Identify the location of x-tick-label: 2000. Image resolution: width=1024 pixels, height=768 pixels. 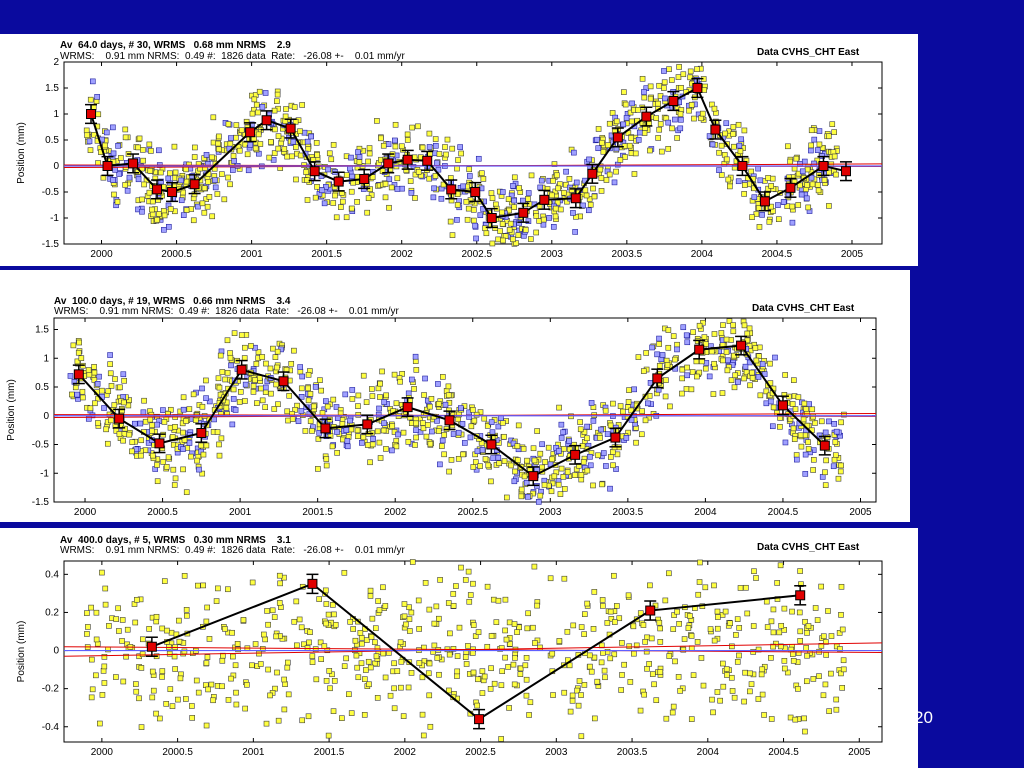
(85, 512).